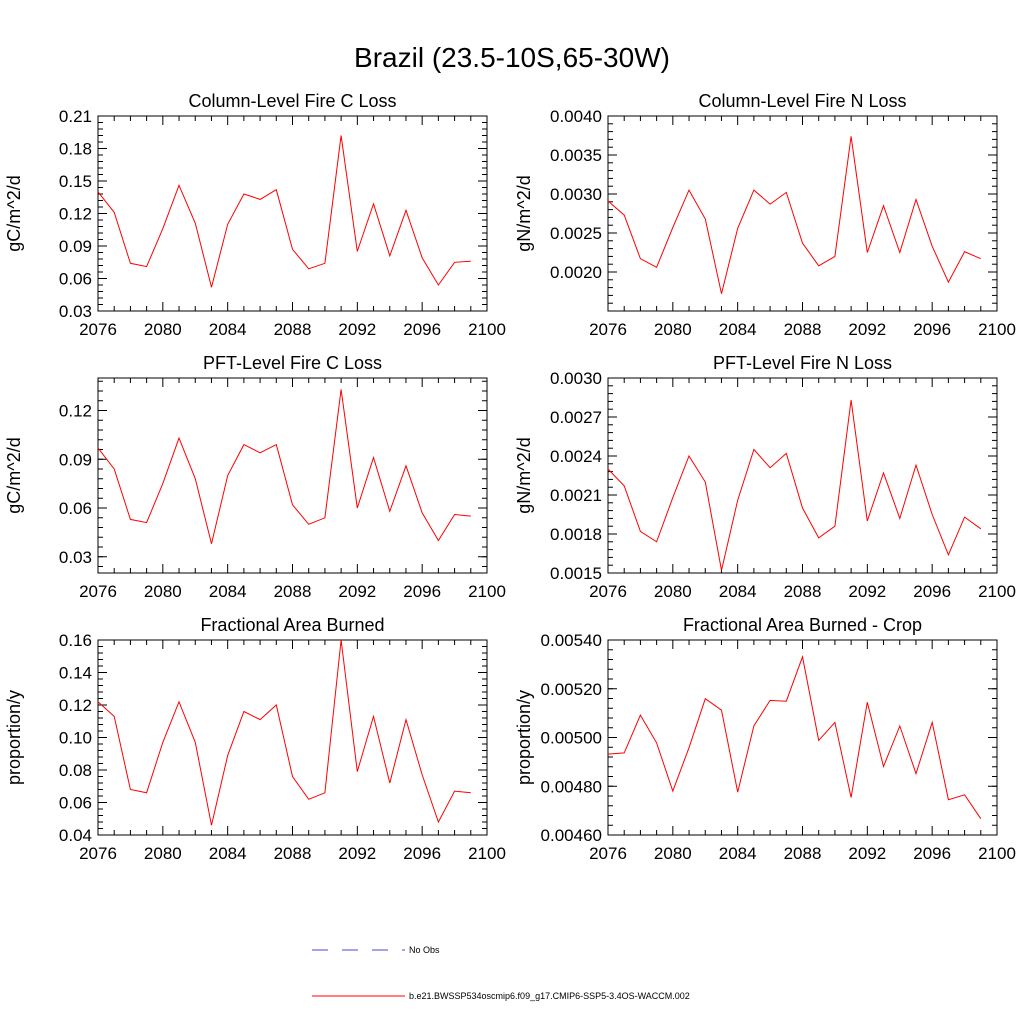  I want to click on y-tick-label: 0.0015, so click(576, 573).